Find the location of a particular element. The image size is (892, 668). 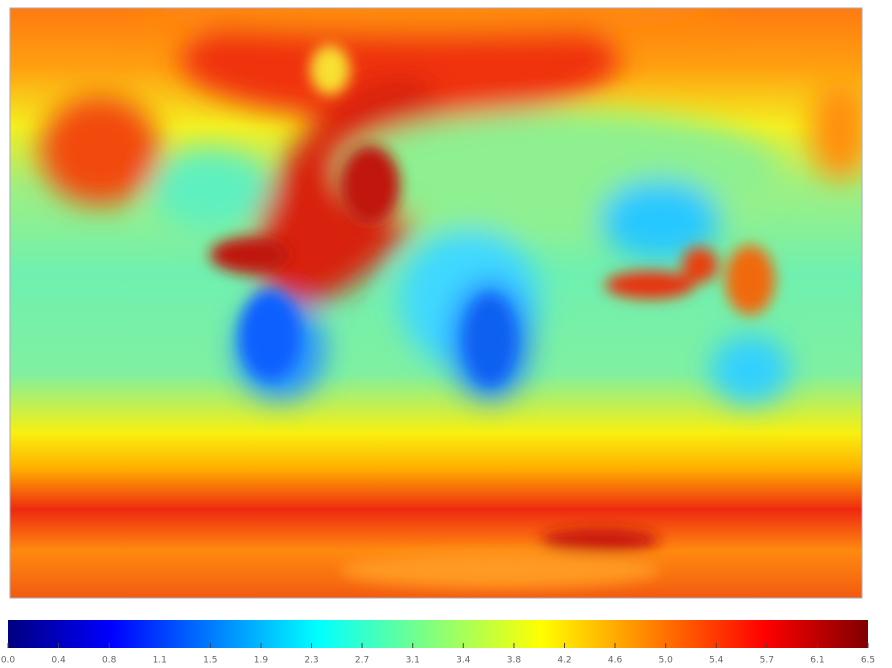

colorbar-tick-label: 4.2 is located at coordinates (564, 661).